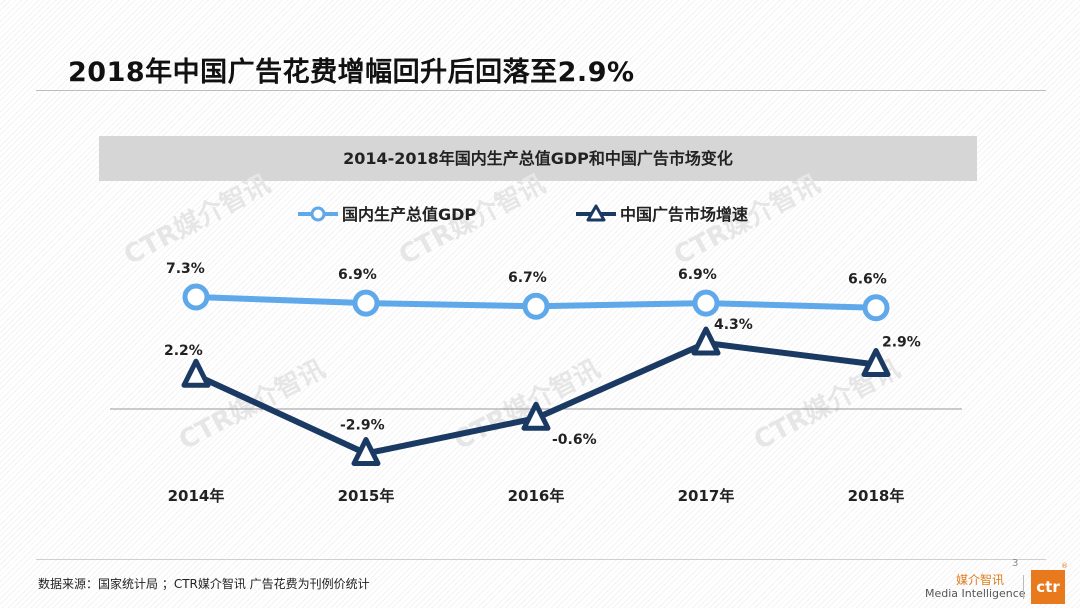 Image resolution: width=1080 pixels, height=608 pixels. Describe the element at coordinates (183, 351) in the screenshot. I see `data-label-ad: 2.2%` at that location.